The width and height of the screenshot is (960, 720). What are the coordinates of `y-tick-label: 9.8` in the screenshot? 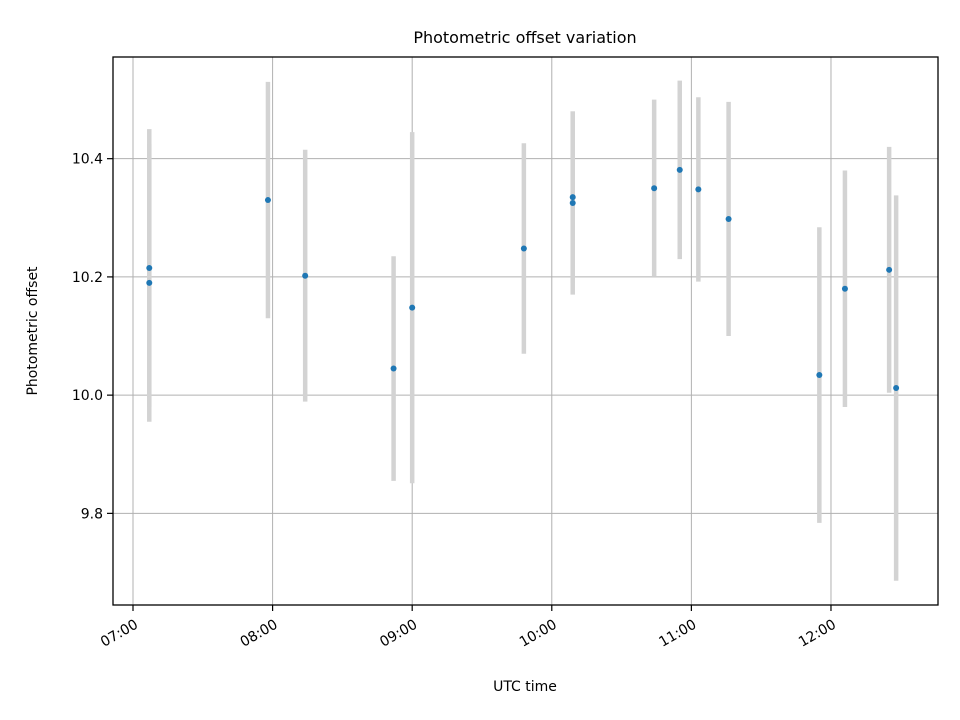 It's located at (92, 514).